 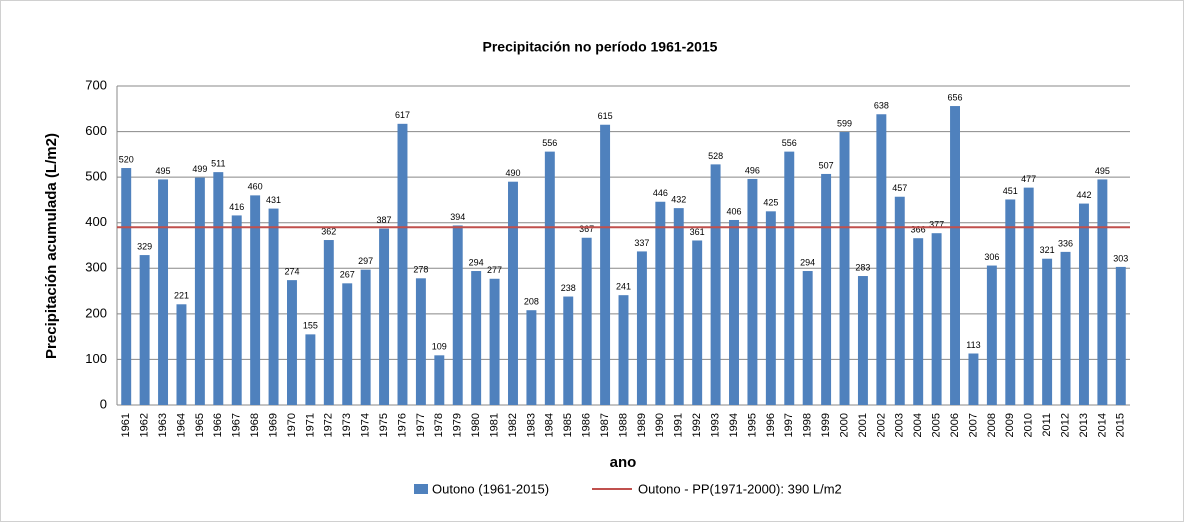 I want to click on x-tick-label: 1976, so click(x=402, y=425).